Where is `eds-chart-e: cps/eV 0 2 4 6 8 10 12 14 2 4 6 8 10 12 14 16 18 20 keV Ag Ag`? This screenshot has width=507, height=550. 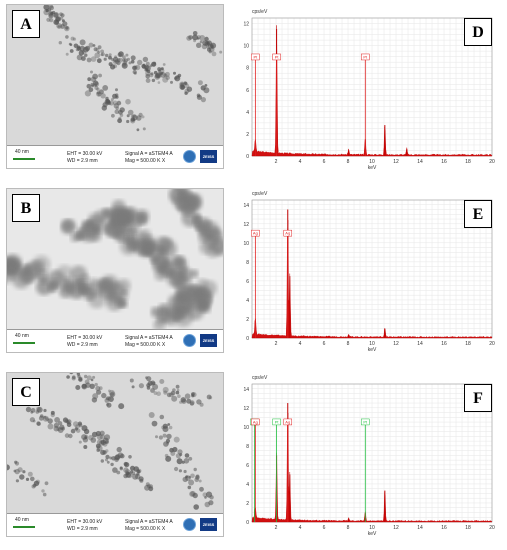 eds-chart-e: cps/eV 0 2 4 6 8 10 12 14 2 4 6 8 10 12 14 16 18 20 keV Ag Ag is located at coordinates (369, 272).